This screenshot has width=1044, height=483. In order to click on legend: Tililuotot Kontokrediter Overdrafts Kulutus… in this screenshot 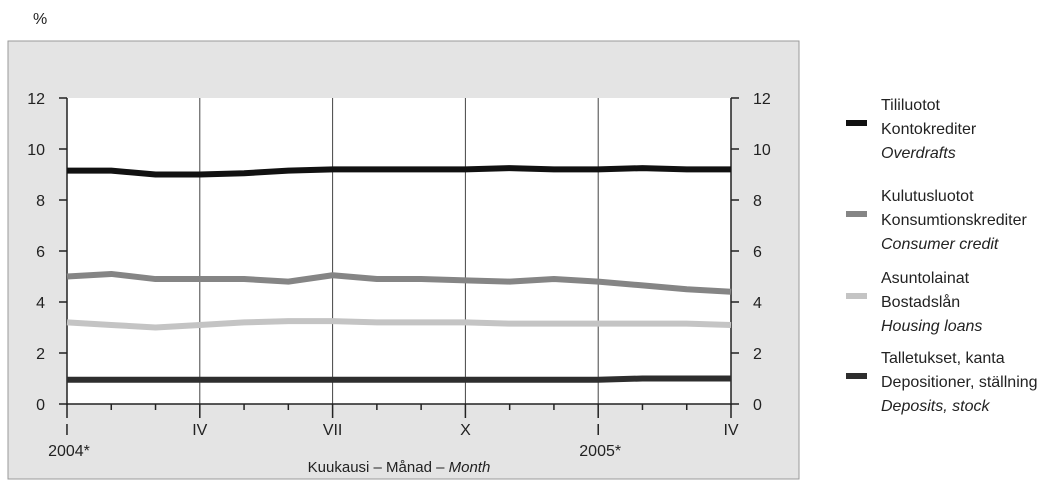, I will do `click(942, 256)`.